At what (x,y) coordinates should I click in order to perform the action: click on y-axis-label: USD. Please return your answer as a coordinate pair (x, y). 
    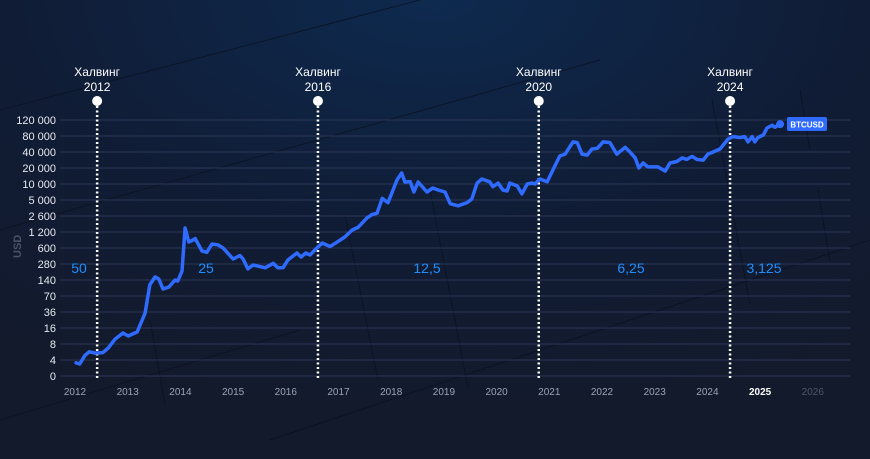
    Looking at the image, I should click on (18, 246).